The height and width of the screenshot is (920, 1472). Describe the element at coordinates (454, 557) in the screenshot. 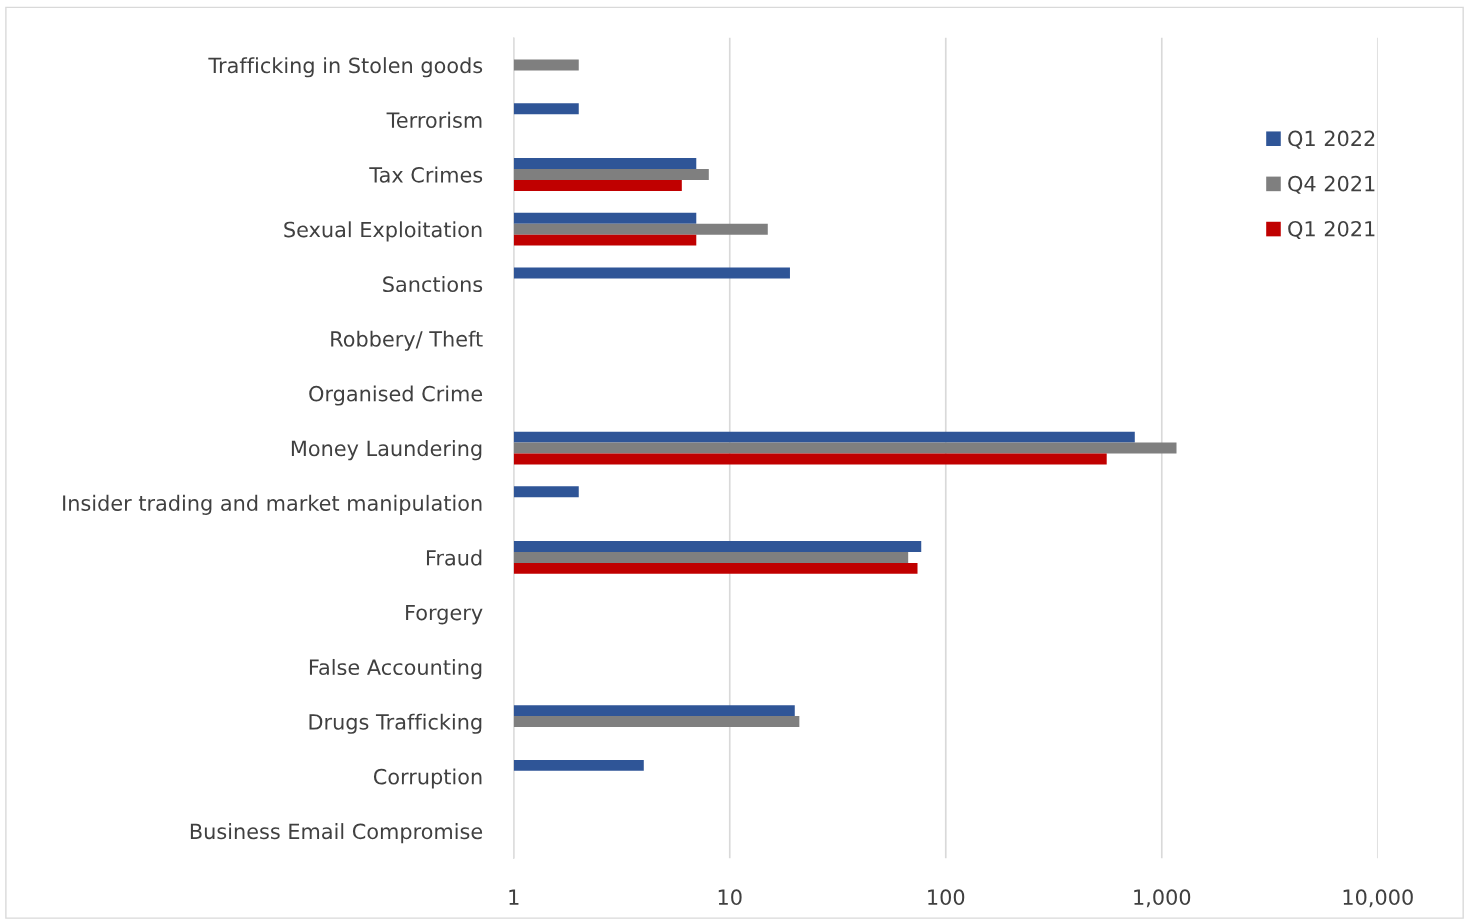

I see `y-tick-label: Fraud` at that location.